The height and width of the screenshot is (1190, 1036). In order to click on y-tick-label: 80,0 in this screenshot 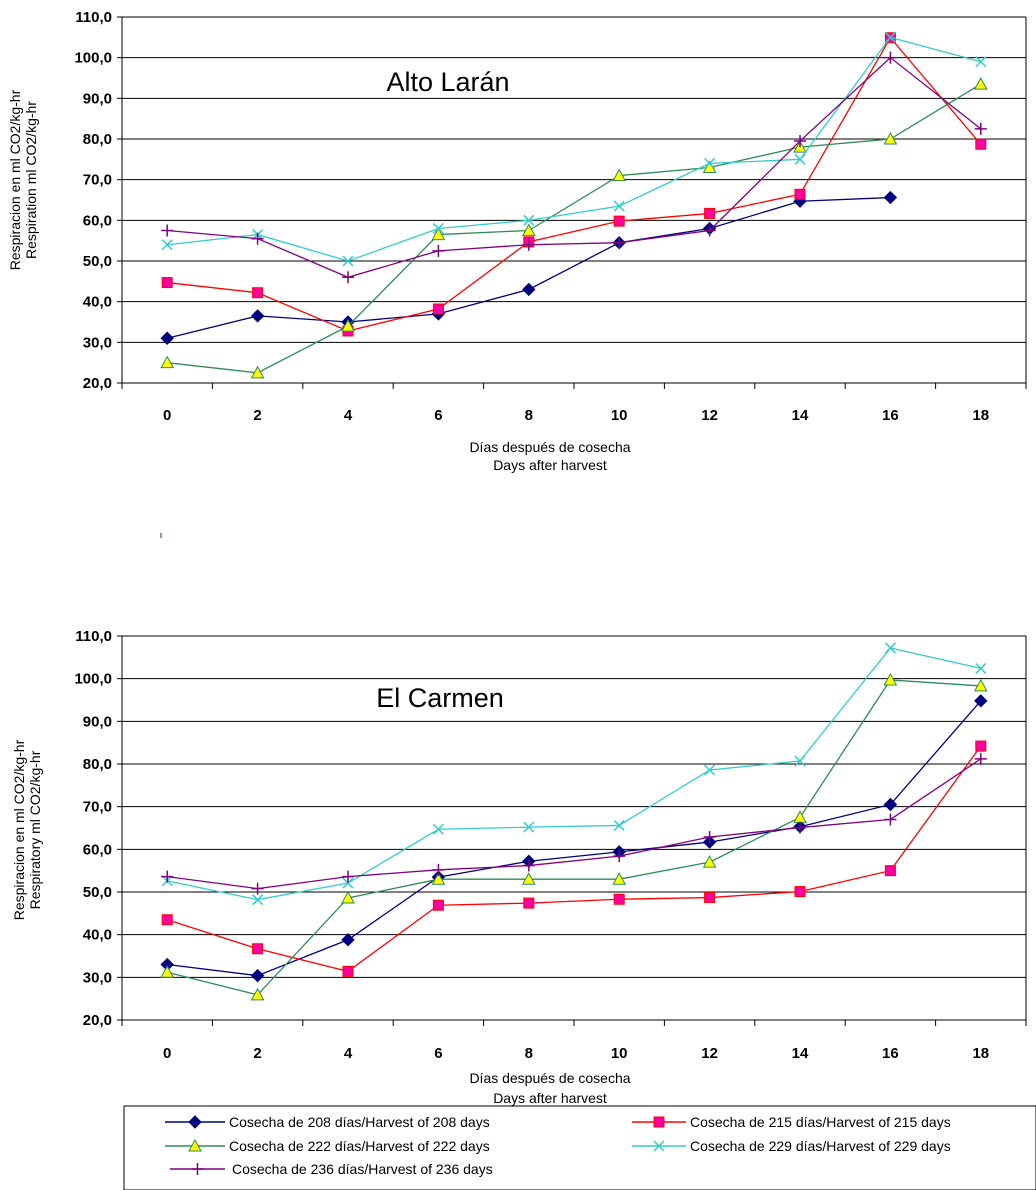, I will do `click(97, 139)`.